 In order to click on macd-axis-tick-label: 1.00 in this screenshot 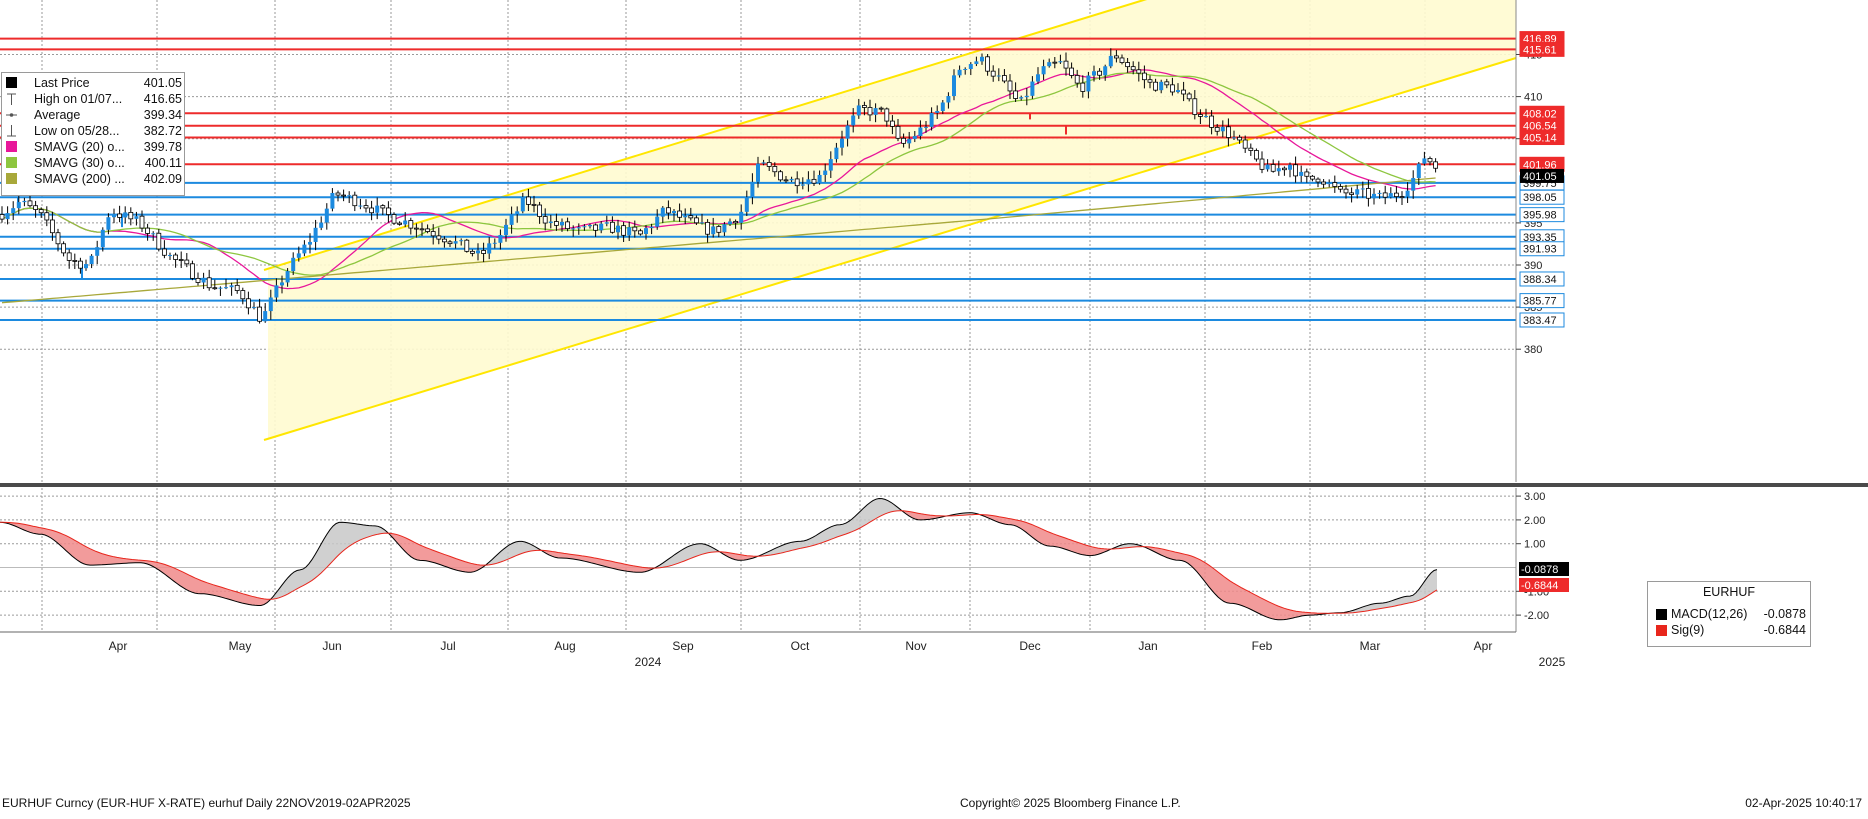, I will do `click(1534, 545)`.